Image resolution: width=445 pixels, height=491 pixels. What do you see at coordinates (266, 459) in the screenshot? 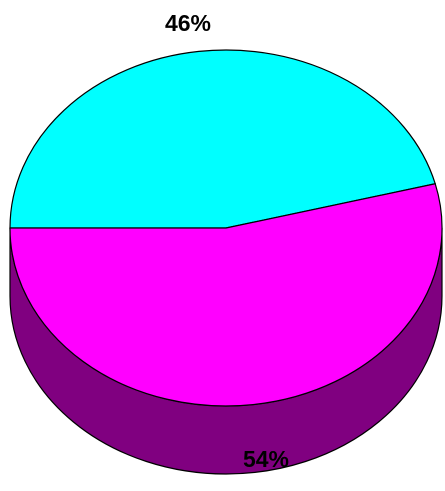
I see `slice-label-magenta: 54%` at bounding box center [266, 459].